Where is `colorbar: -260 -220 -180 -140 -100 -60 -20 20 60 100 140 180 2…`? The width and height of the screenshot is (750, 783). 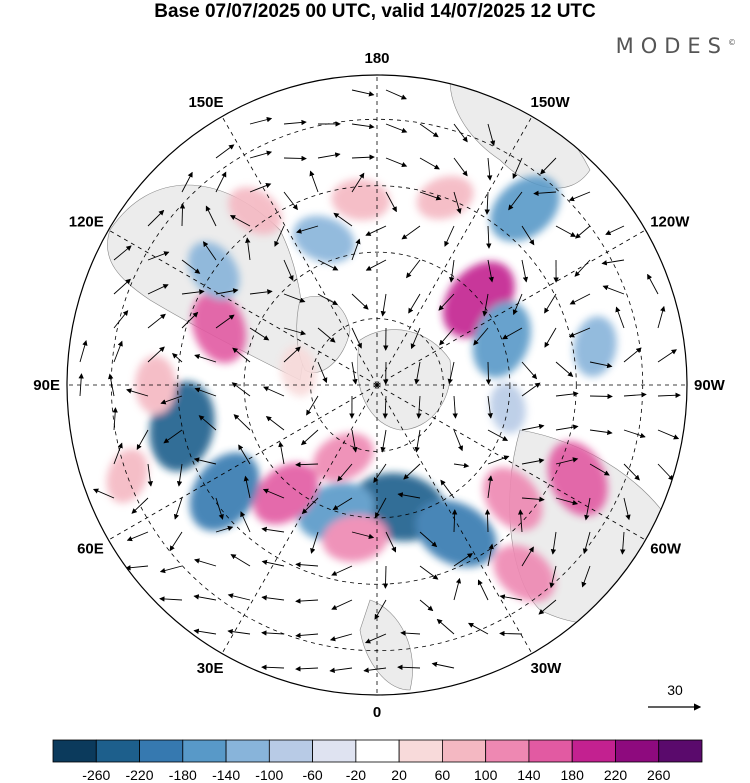
colorbar: -260 -220 -180 -140 -100 -60 -20 20 60 100 140 180 2… is located at coordinates (377, 761).